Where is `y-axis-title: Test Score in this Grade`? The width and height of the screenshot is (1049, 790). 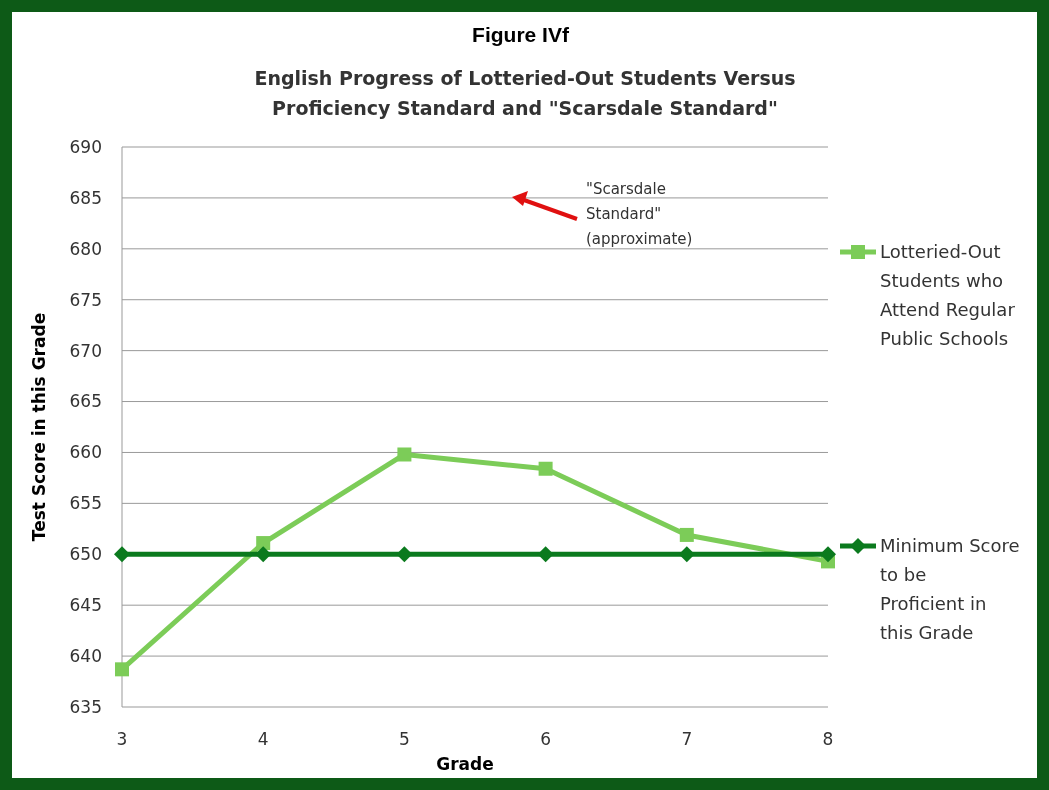
y-axis-title: Test Score in this Grade is located at coordinates (39, 427).